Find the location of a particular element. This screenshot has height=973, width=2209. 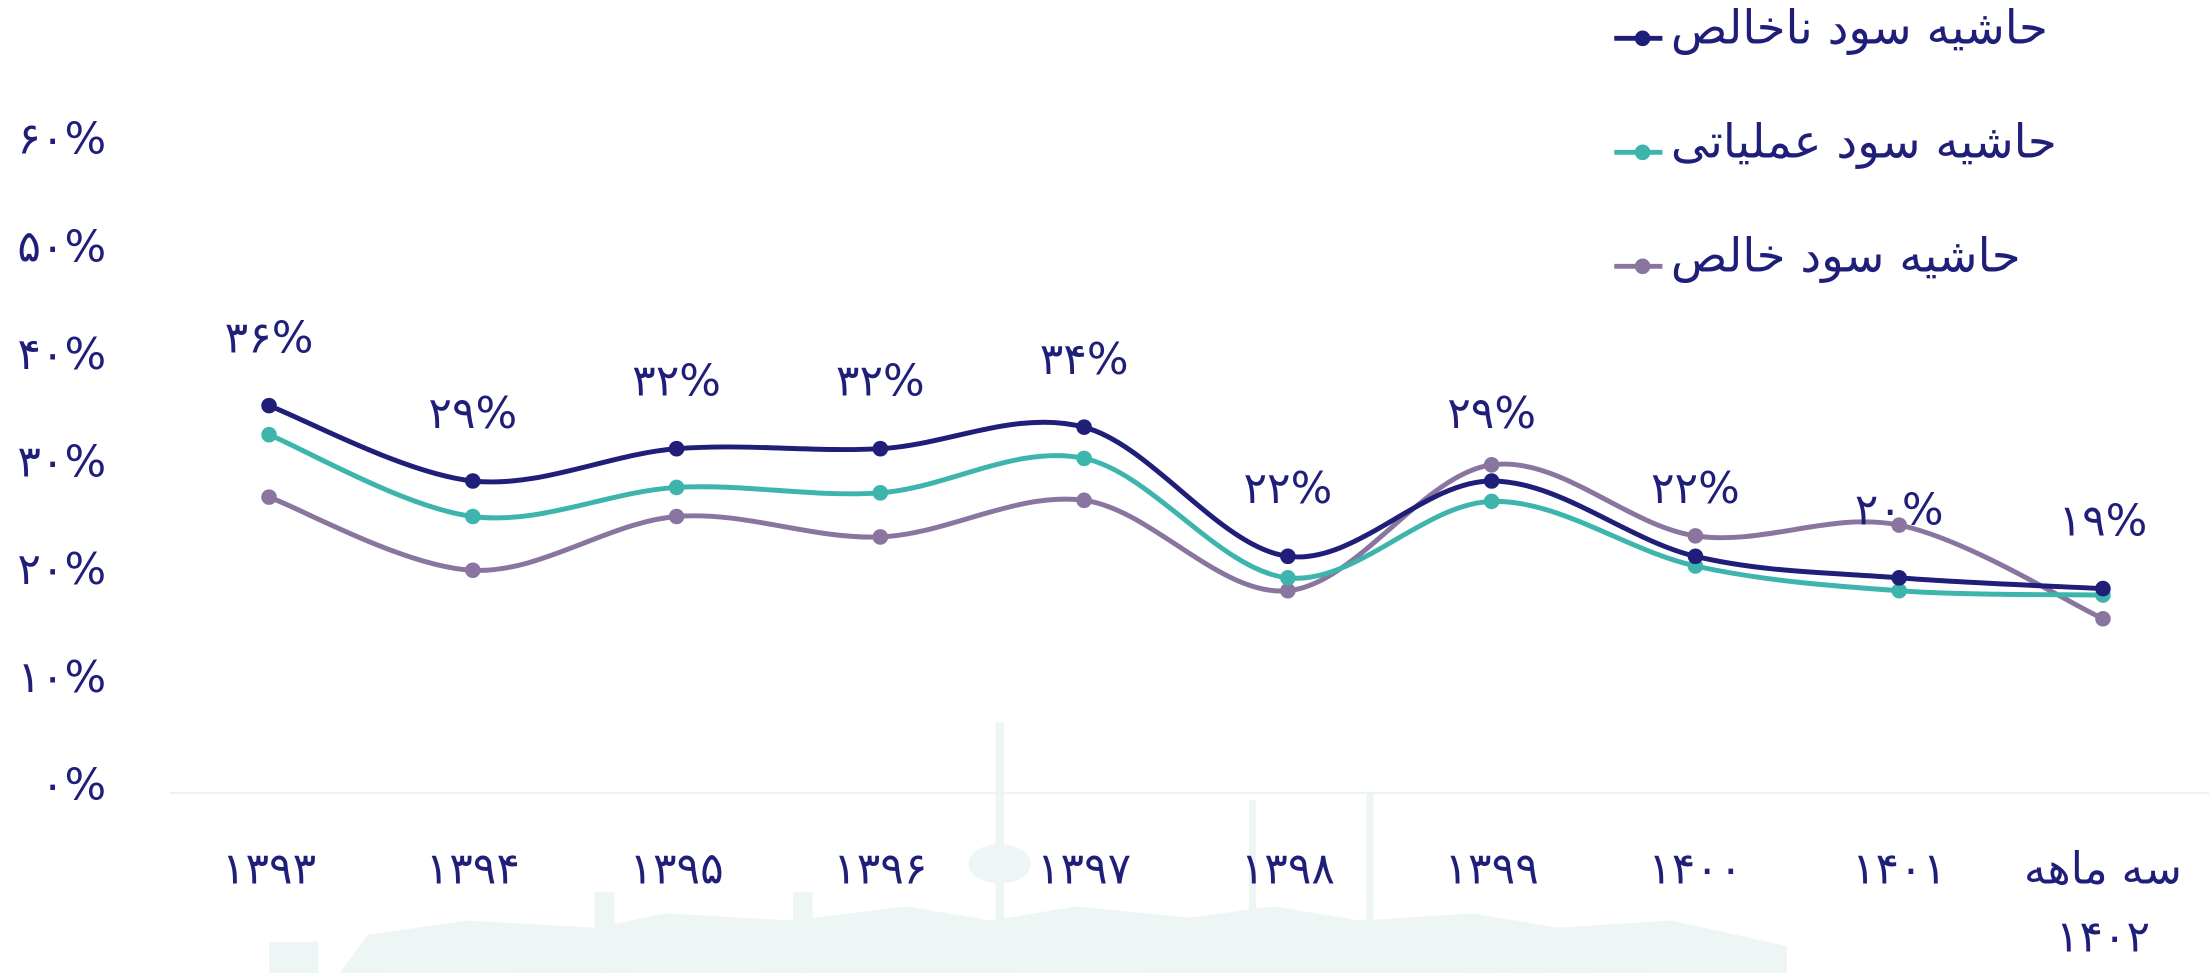

data-label: ۳۴% is located at coordinates (1084, 359).